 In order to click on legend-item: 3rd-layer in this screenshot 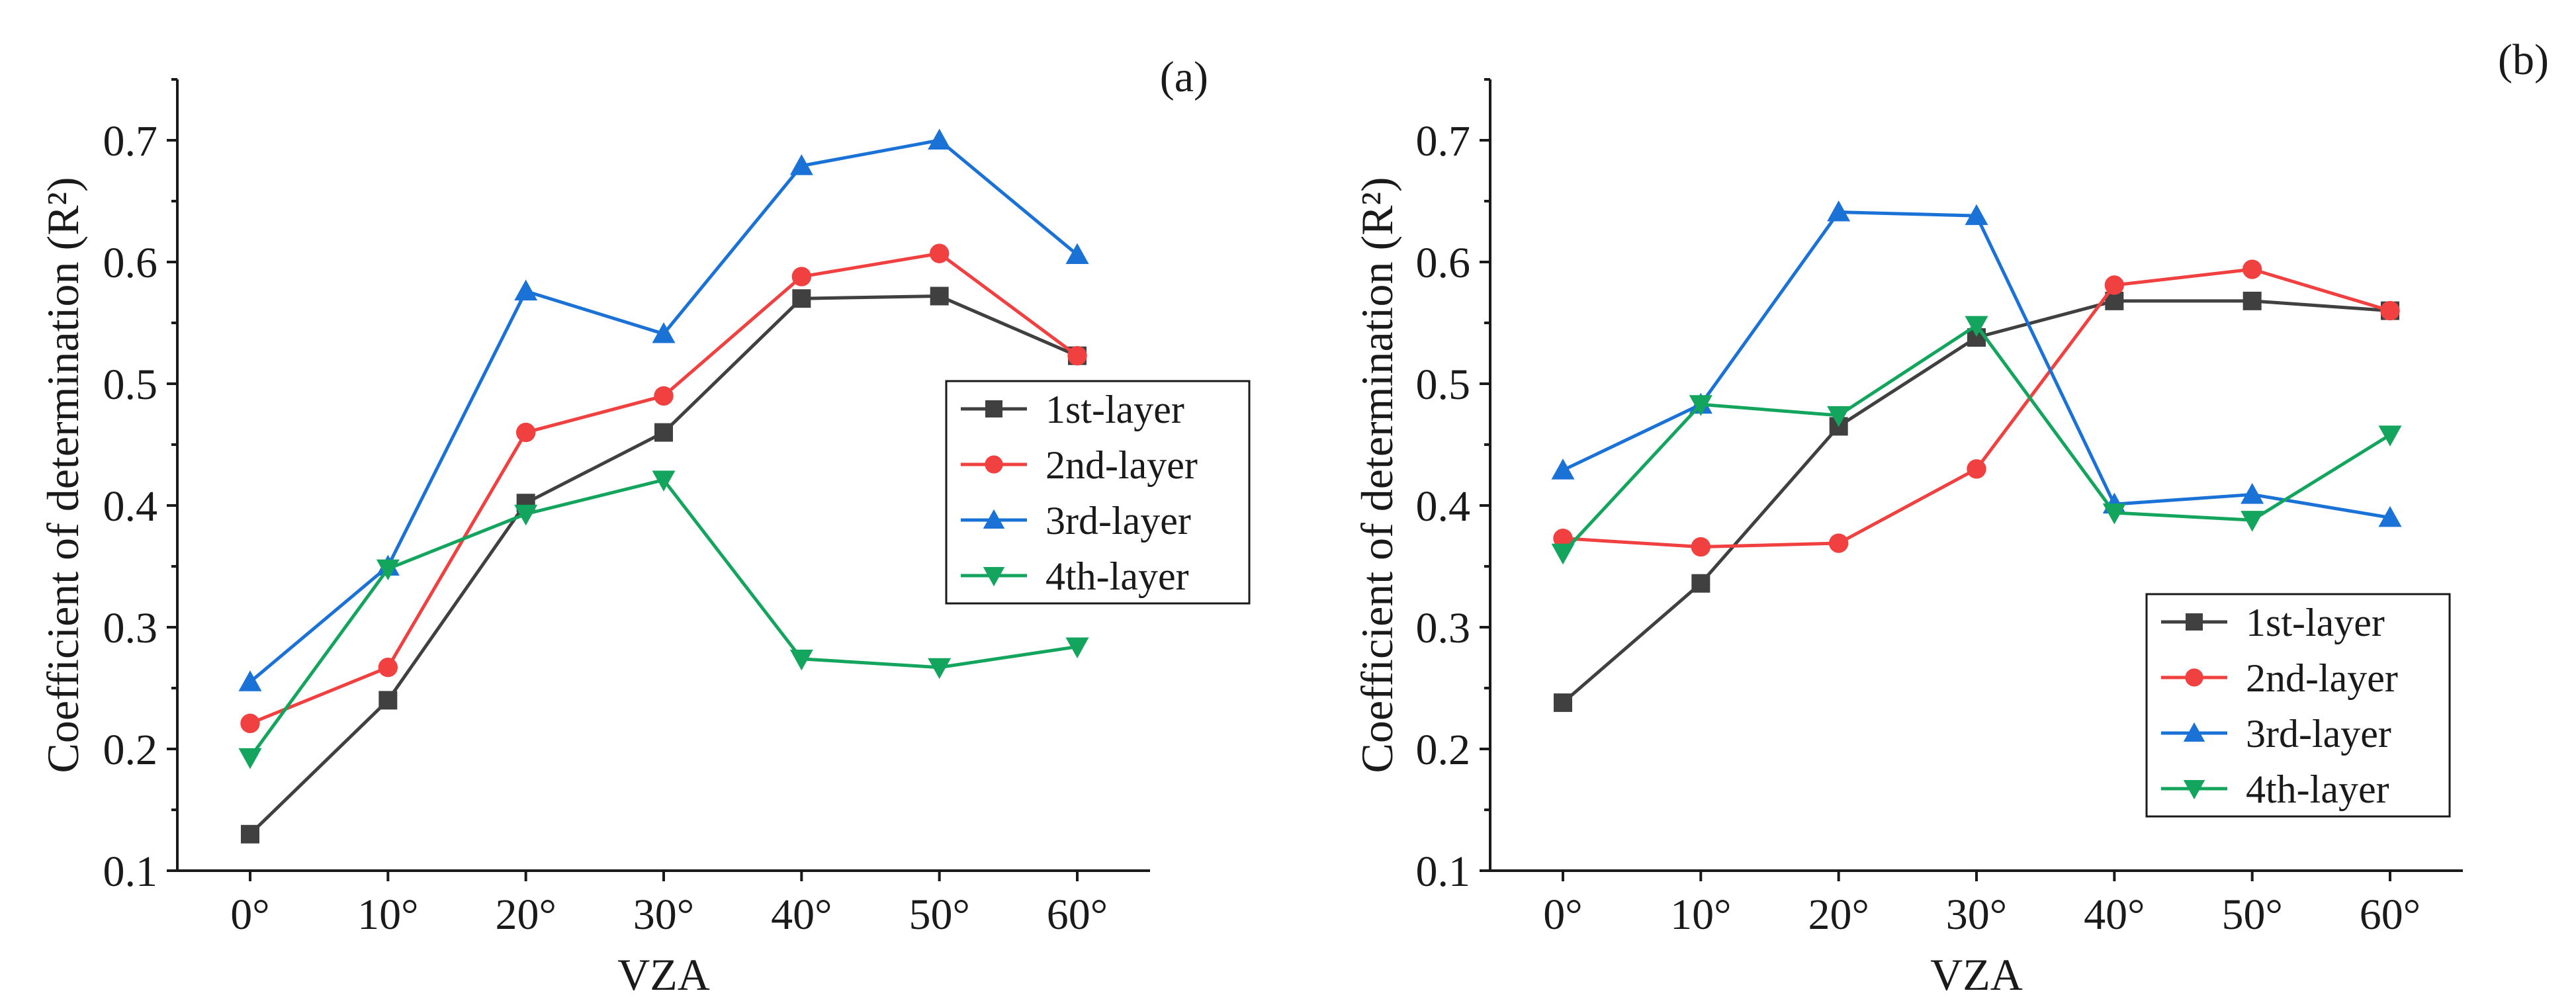, I will do `click(2276, 734)`.